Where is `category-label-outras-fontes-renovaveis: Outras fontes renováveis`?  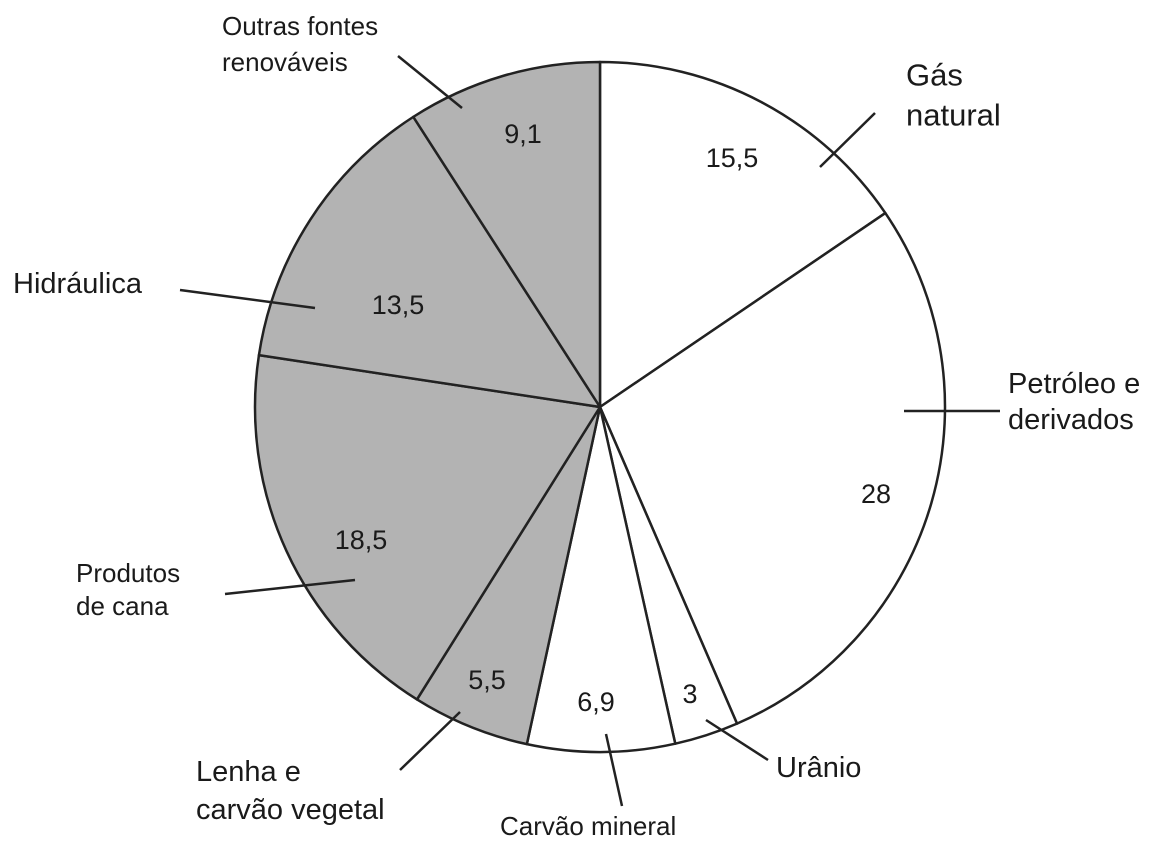 category-label-outras-fontes-renovaveis: Outras fontes renováveis is located at coordinates (300, 44).